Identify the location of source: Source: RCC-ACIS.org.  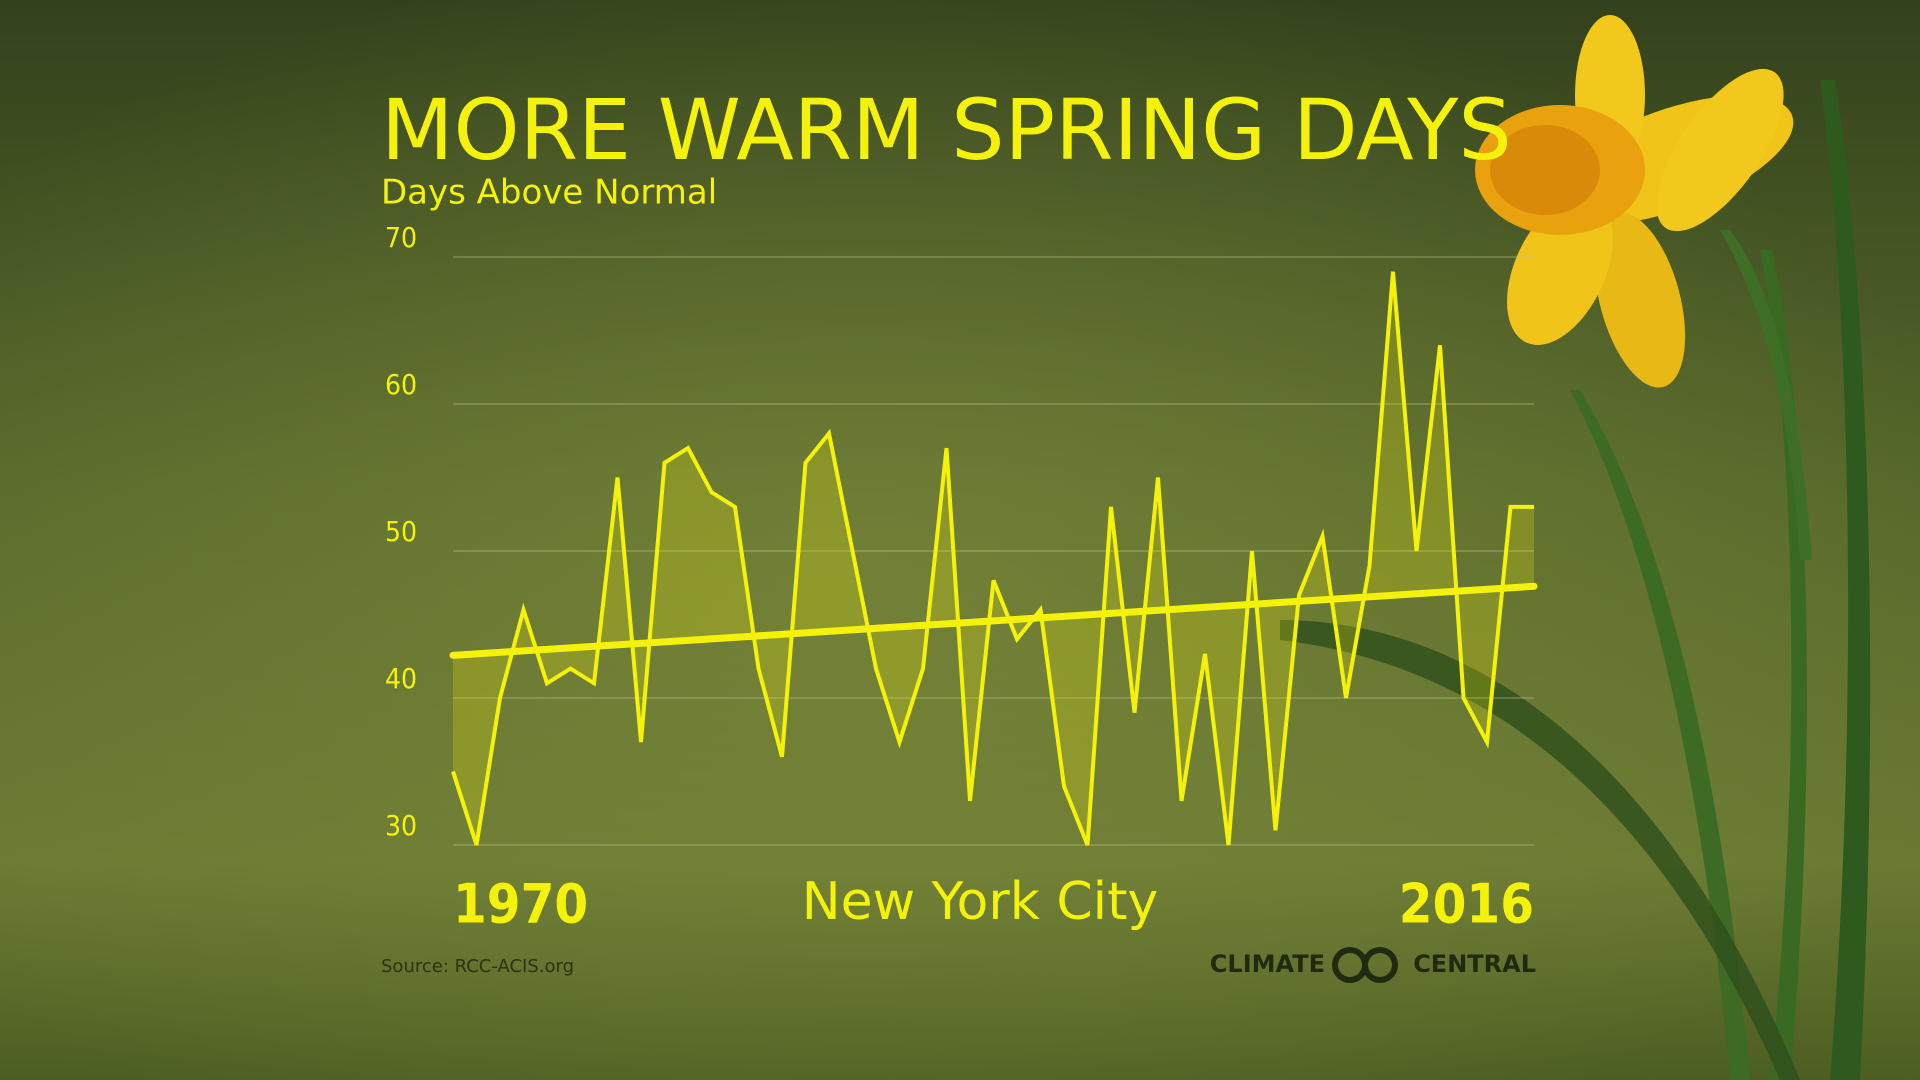
(477, 966).